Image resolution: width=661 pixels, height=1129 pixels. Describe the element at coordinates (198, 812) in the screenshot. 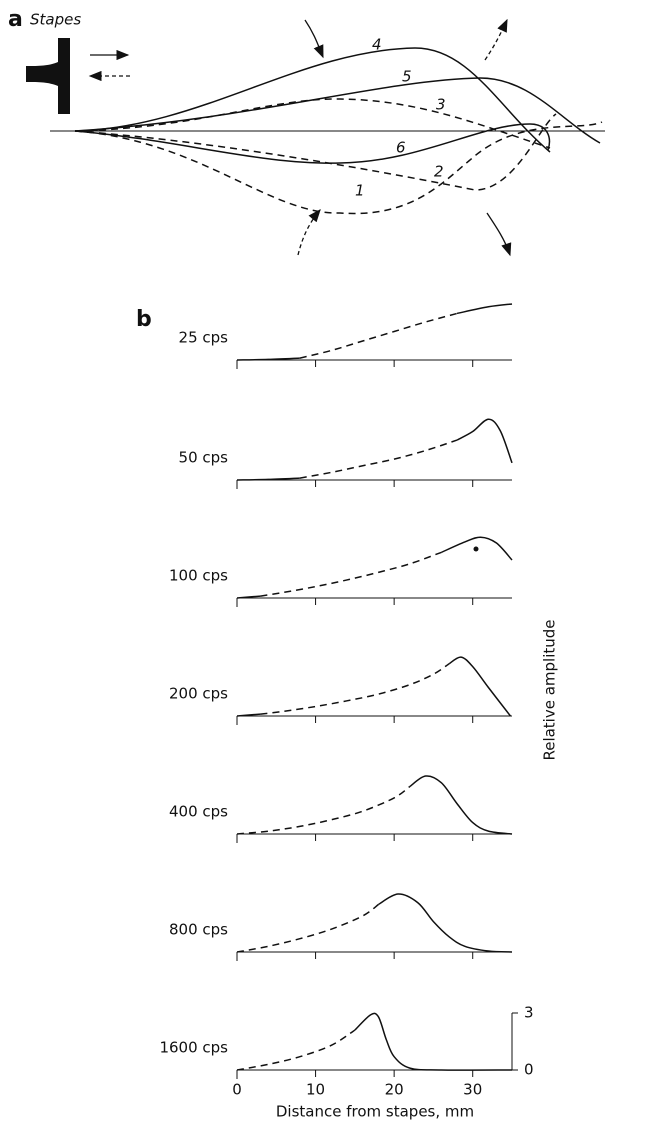

I see `panel-name: 400 cps` at that location.